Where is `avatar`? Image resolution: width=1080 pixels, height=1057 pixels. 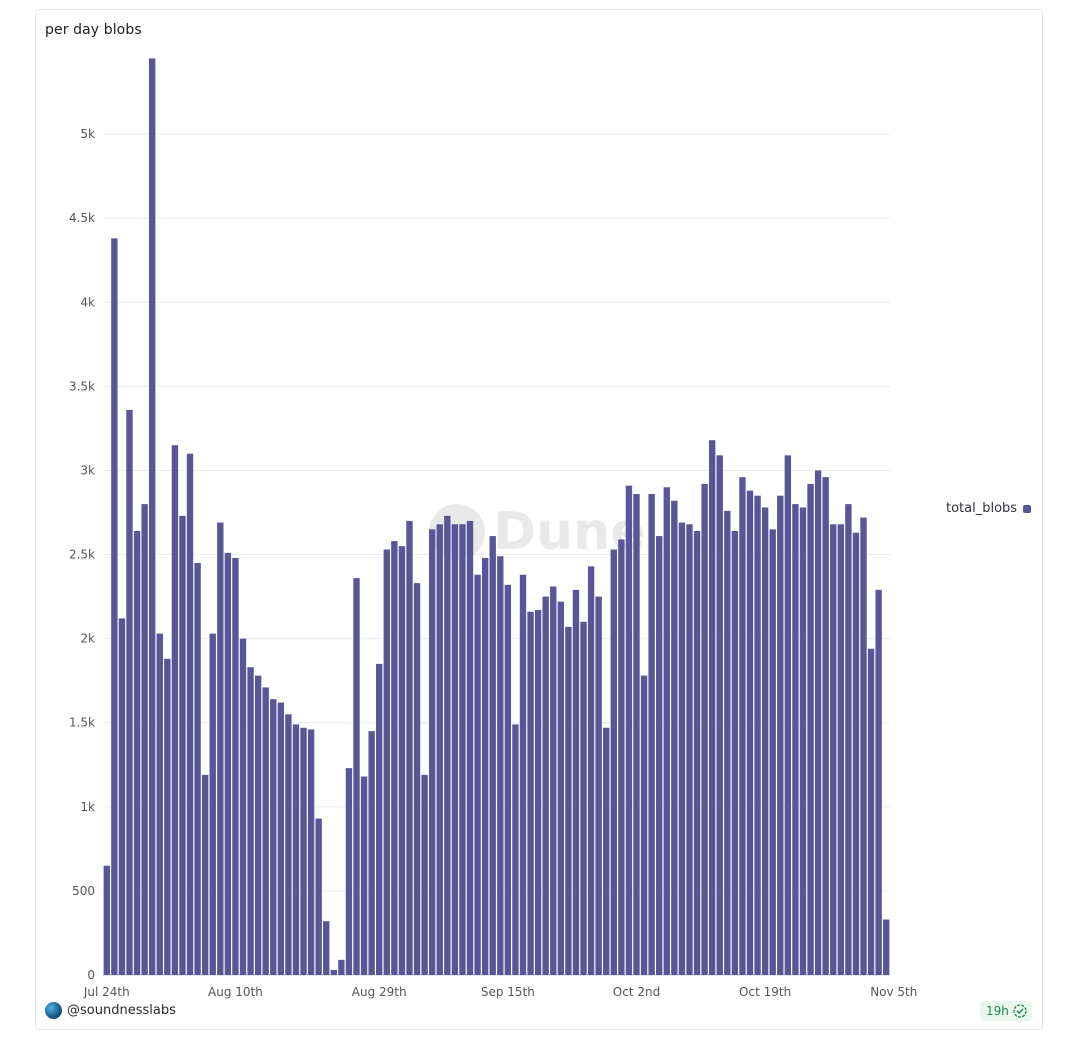 avatar is located at coordinates (53, 1010).